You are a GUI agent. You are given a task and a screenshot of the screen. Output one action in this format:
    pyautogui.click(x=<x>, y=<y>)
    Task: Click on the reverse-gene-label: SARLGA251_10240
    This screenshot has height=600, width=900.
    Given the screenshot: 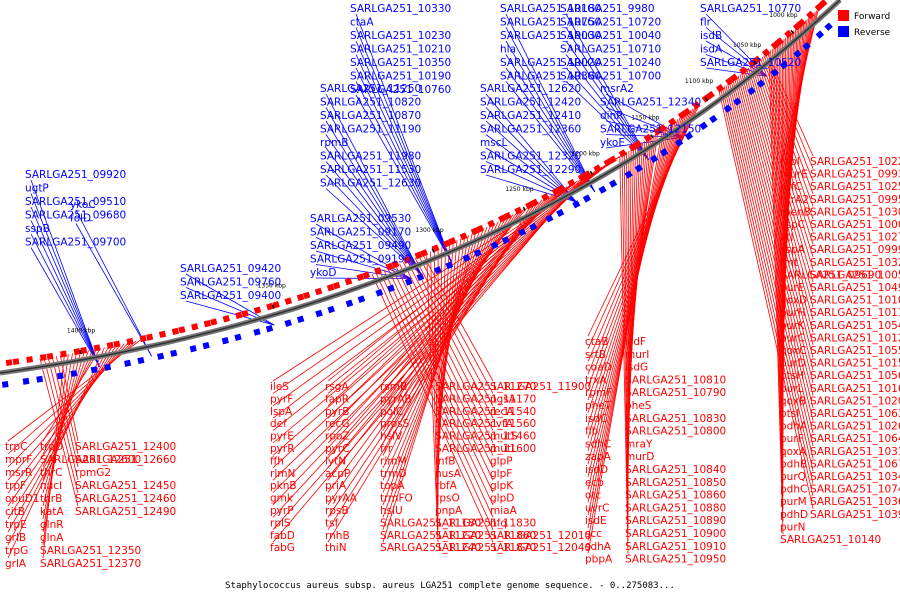 What is the action you would take?
    pyautogui.click(x=610, y=63)
    